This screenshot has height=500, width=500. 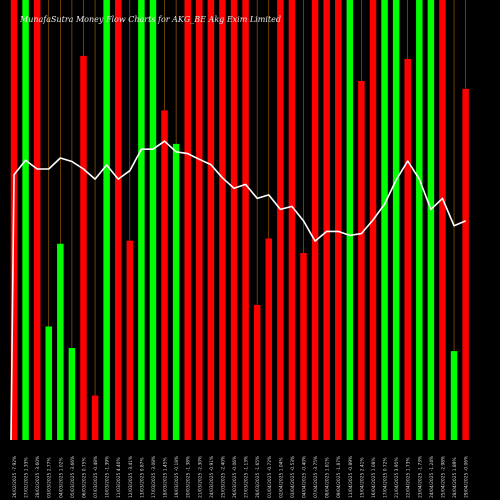 I want to click on x-tick-label: 21/04/2025 3.95%, so click(x=397, y=477).